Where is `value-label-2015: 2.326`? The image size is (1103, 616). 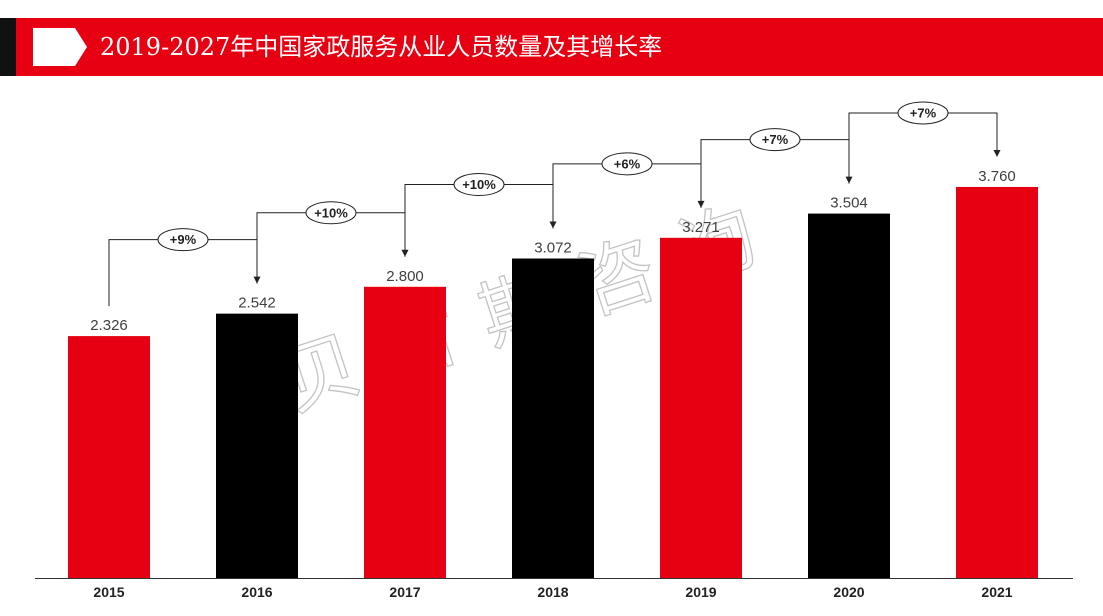
value-label-2015: 2.326 is located at coordinates (109, 325).